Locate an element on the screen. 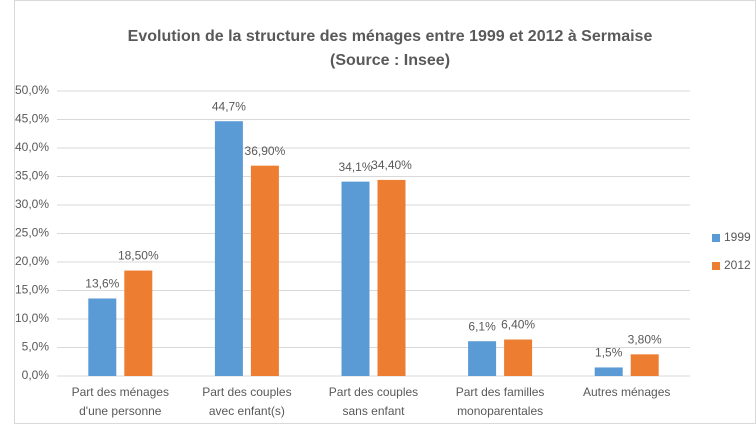 This screenshot has height=424, width=756. x-tick-label: Part des familles monoparentales is located at coordinates (500, 401).